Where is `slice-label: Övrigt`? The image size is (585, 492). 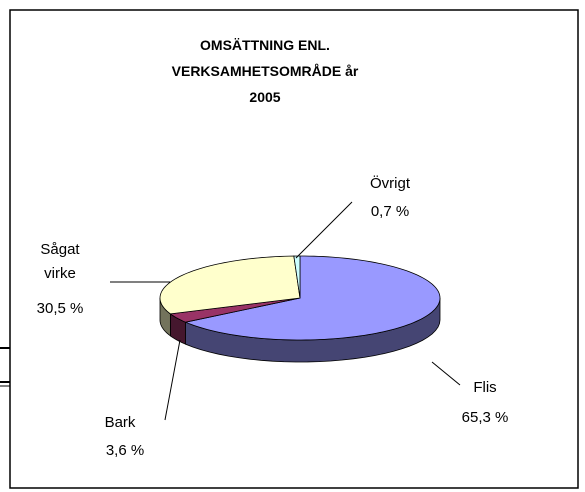
slice-label: Övrigt is located at coordinates (389, 183).